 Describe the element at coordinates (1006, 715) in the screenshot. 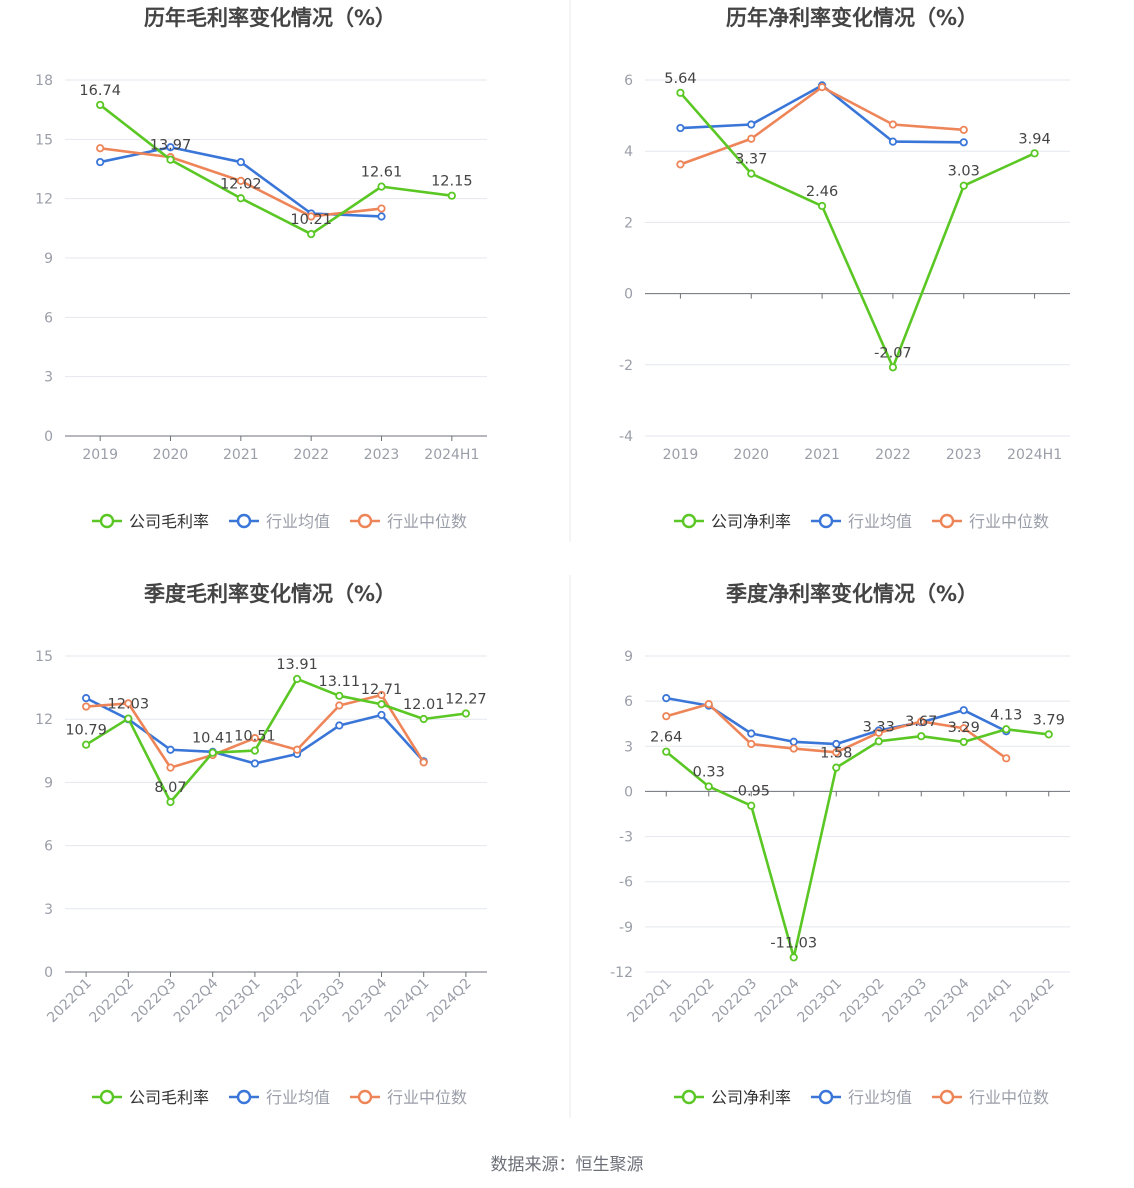

I see `data-label: 4.13` at that location.